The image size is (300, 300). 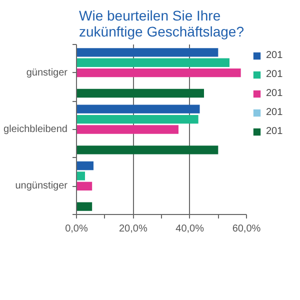 What do you see at coordinates (47, 72) in the screenshot?
I see `y-tick-label: günstiger` at bounding box center [47, 72].